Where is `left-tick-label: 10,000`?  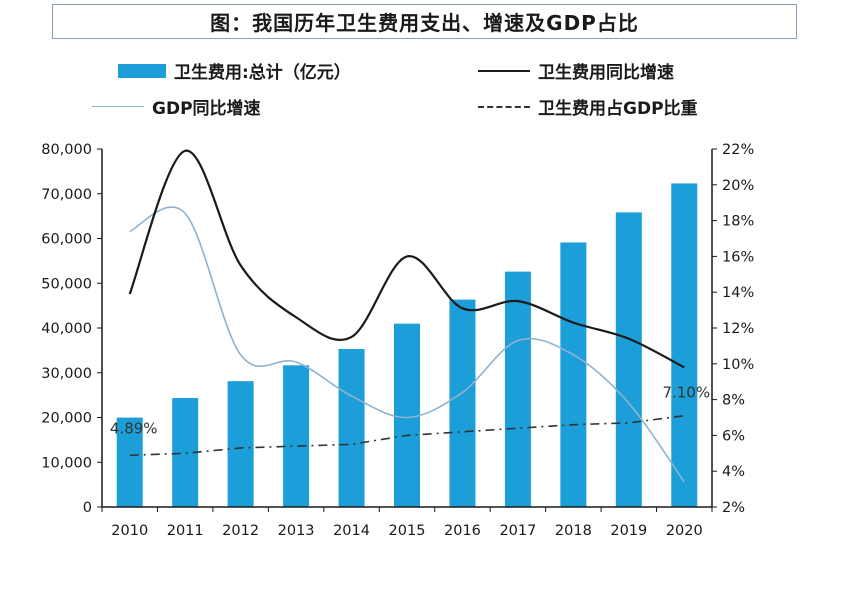
left-tick-label: 10,000 is located at coordinates (66, 463).